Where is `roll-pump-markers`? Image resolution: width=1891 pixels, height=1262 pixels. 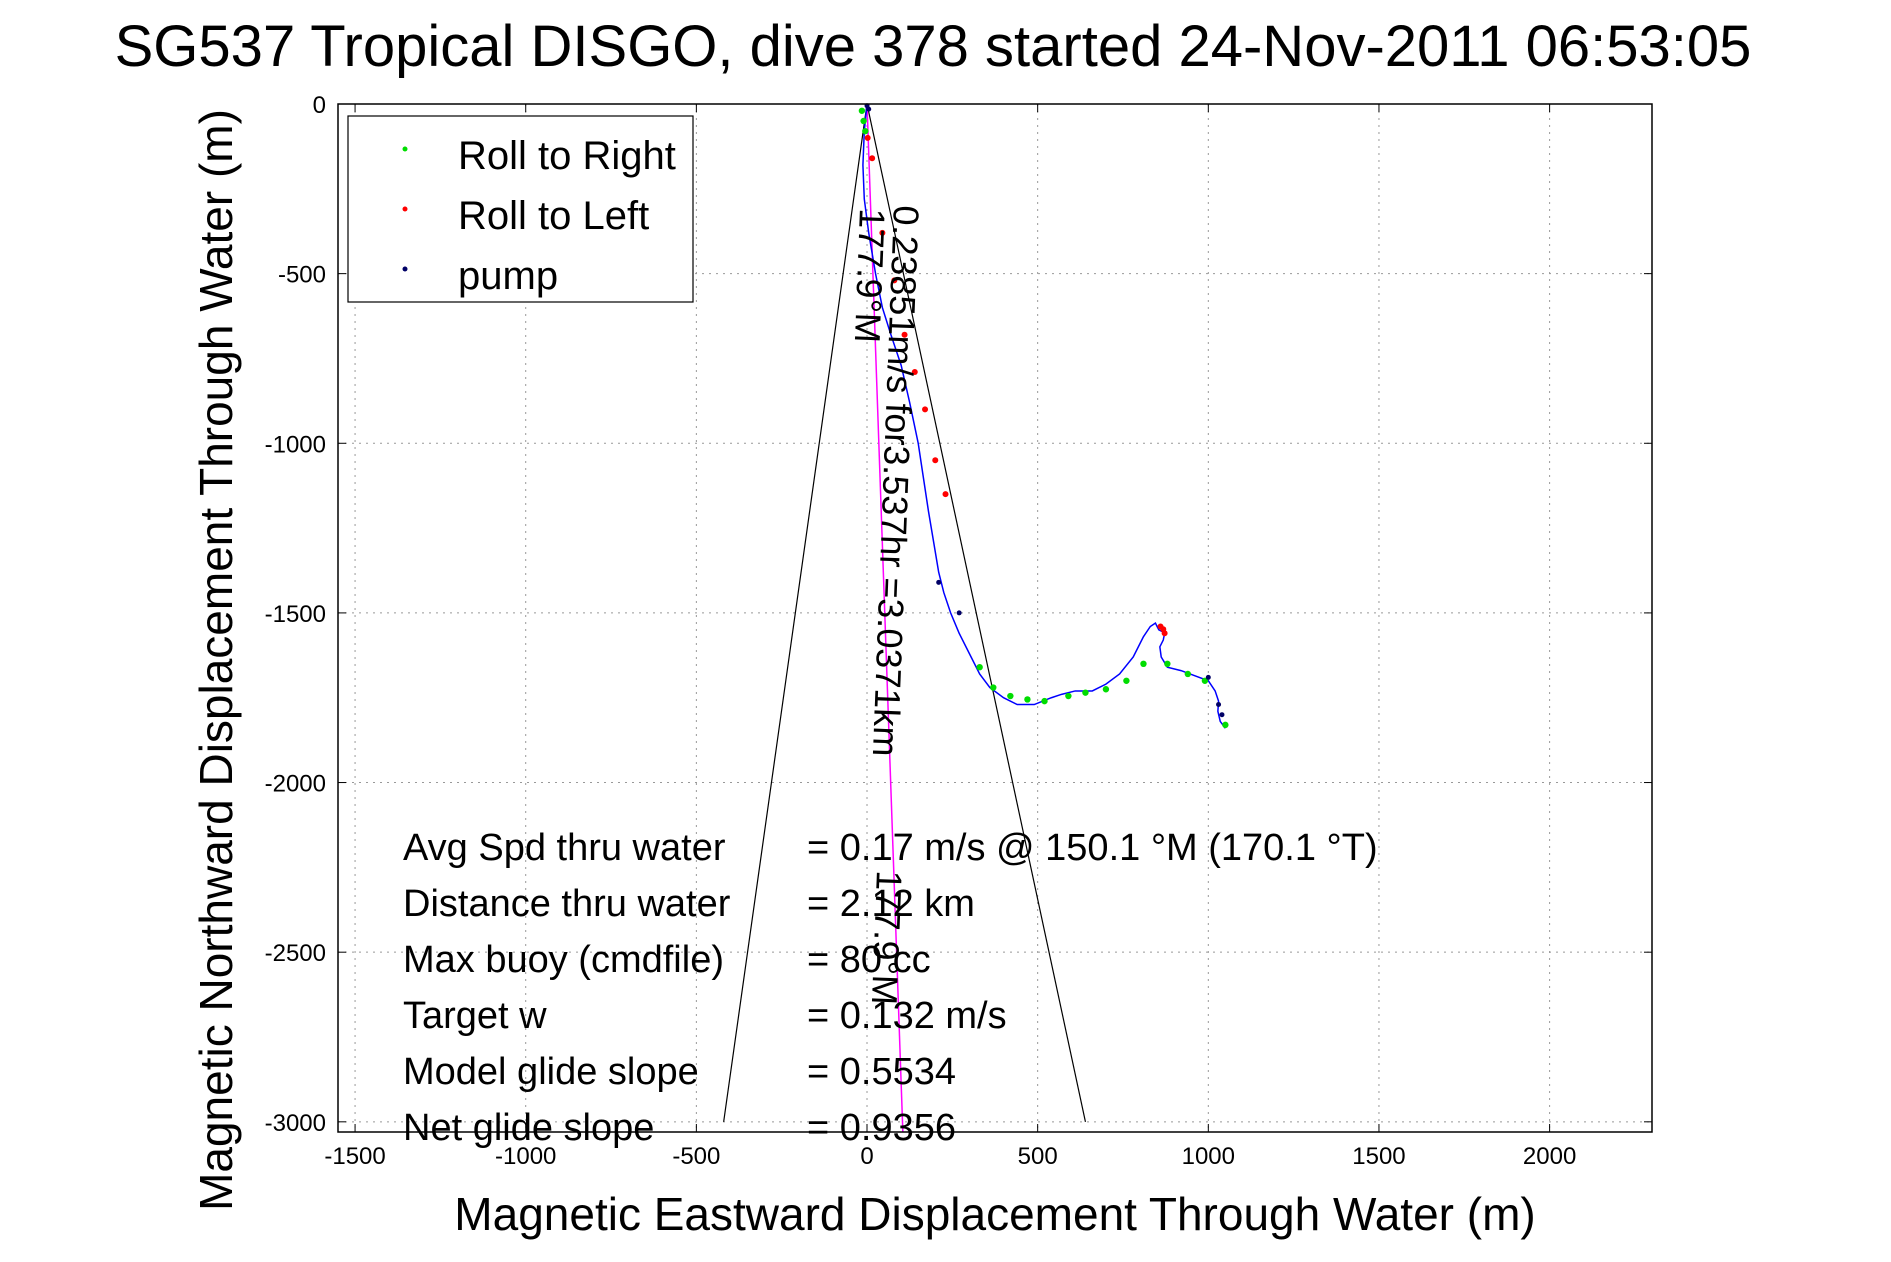 roll-pump-markers is located at coordinates (1043, 416).